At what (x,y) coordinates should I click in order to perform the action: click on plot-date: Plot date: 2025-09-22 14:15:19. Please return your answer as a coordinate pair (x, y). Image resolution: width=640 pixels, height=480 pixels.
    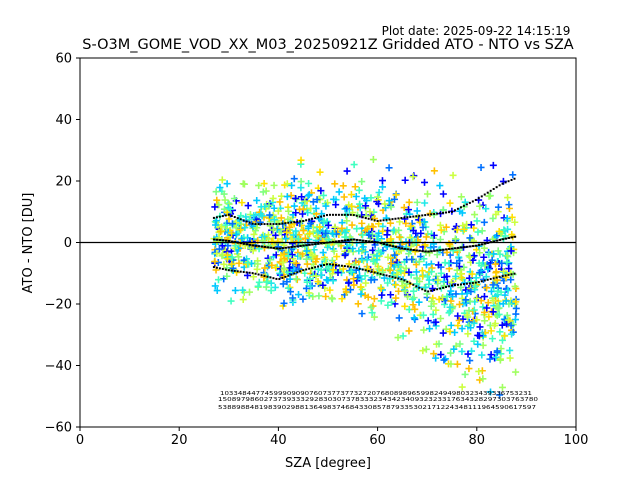
    Looking at the image, I should click on (476, 31).